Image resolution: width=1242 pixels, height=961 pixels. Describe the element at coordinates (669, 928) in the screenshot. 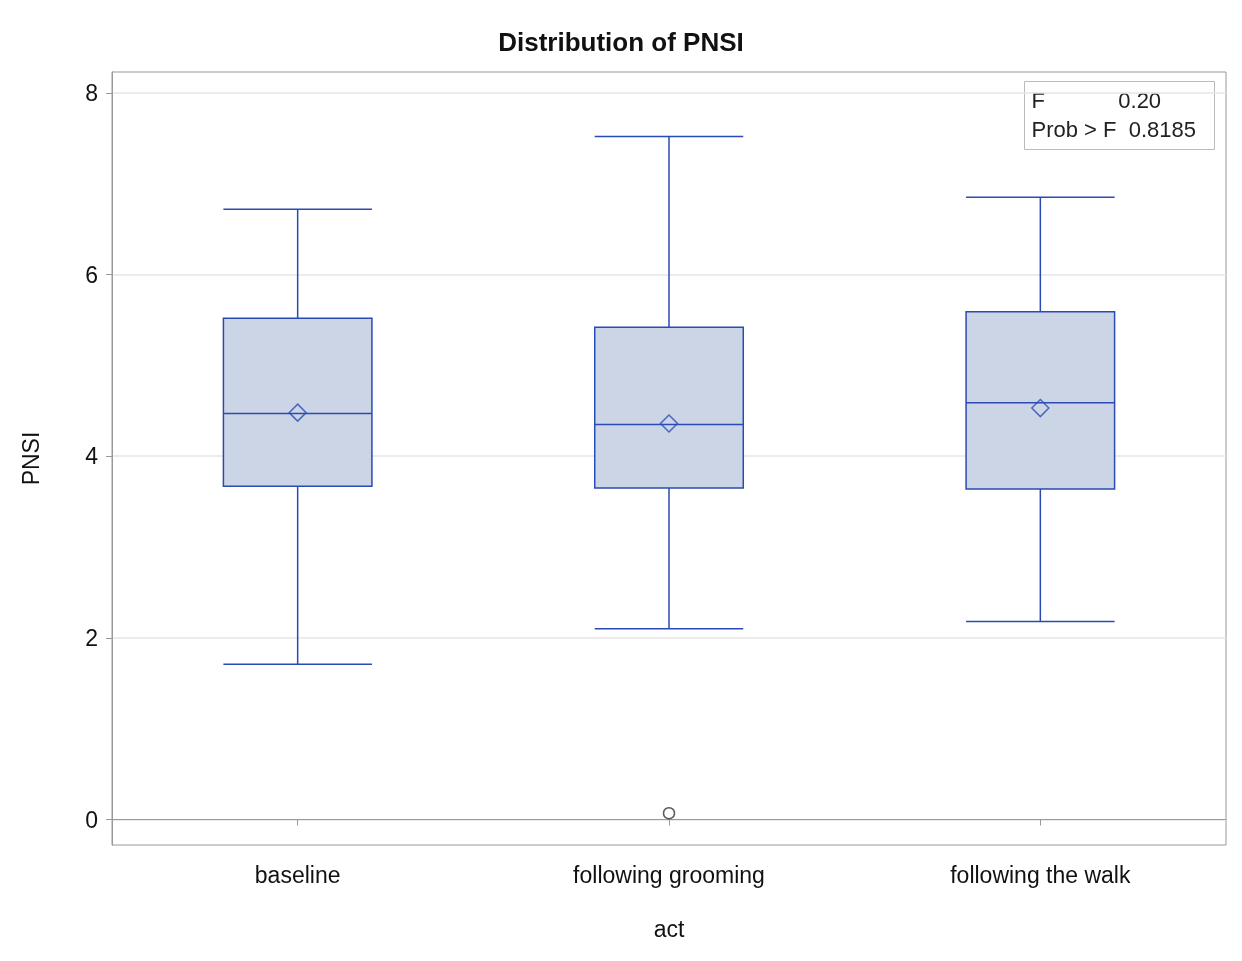

I see `x-axis-title: act` at that location.